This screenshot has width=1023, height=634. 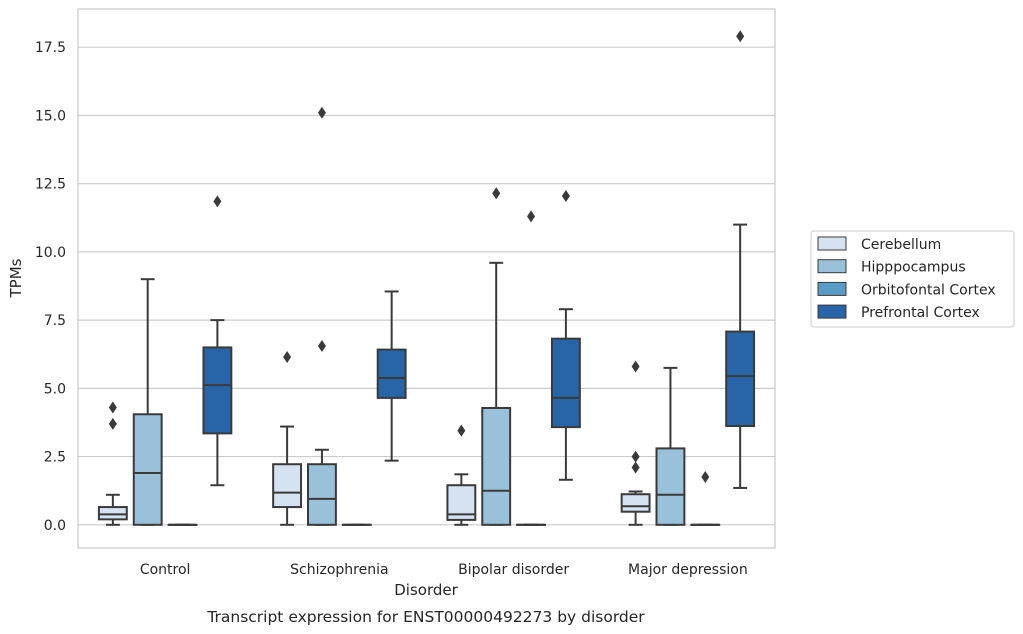 What do you see at coordinates (55, 389) in the screenshot?
I see `y-tick-label: 5.0` at bounding box center [55, 389].